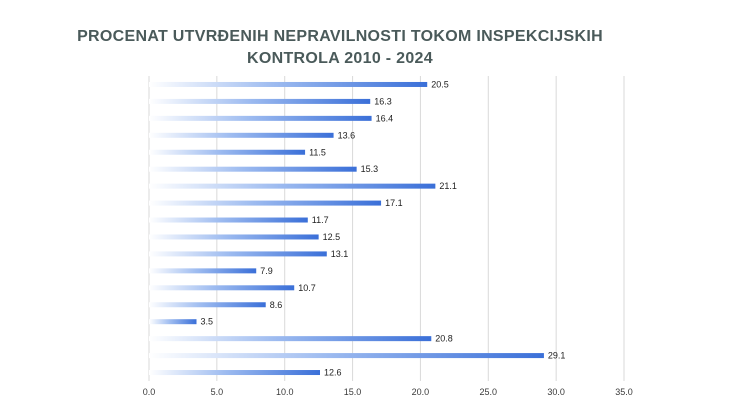  Describe the element at coordinates (421, 392) in the screenshot. I see `x-tick-label: 20.0` at that location.